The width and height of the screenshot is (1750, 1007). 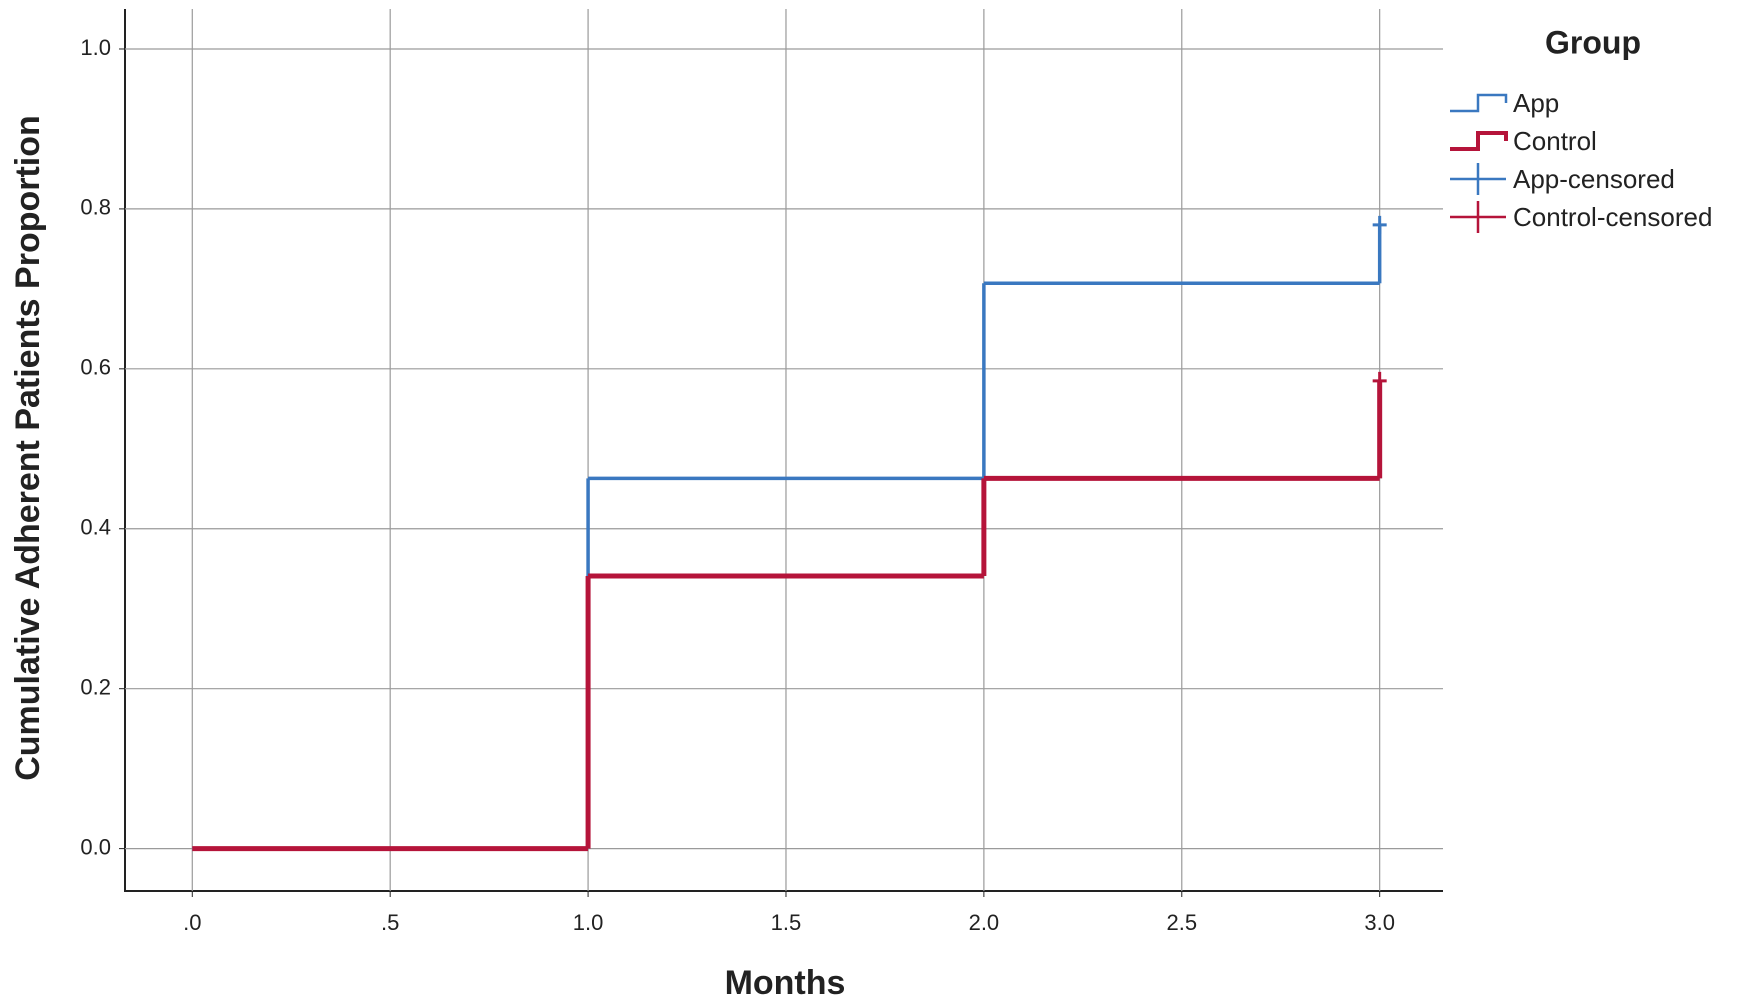 I want to click on y-tick-label: 0.8, so click(x=95, y=207).